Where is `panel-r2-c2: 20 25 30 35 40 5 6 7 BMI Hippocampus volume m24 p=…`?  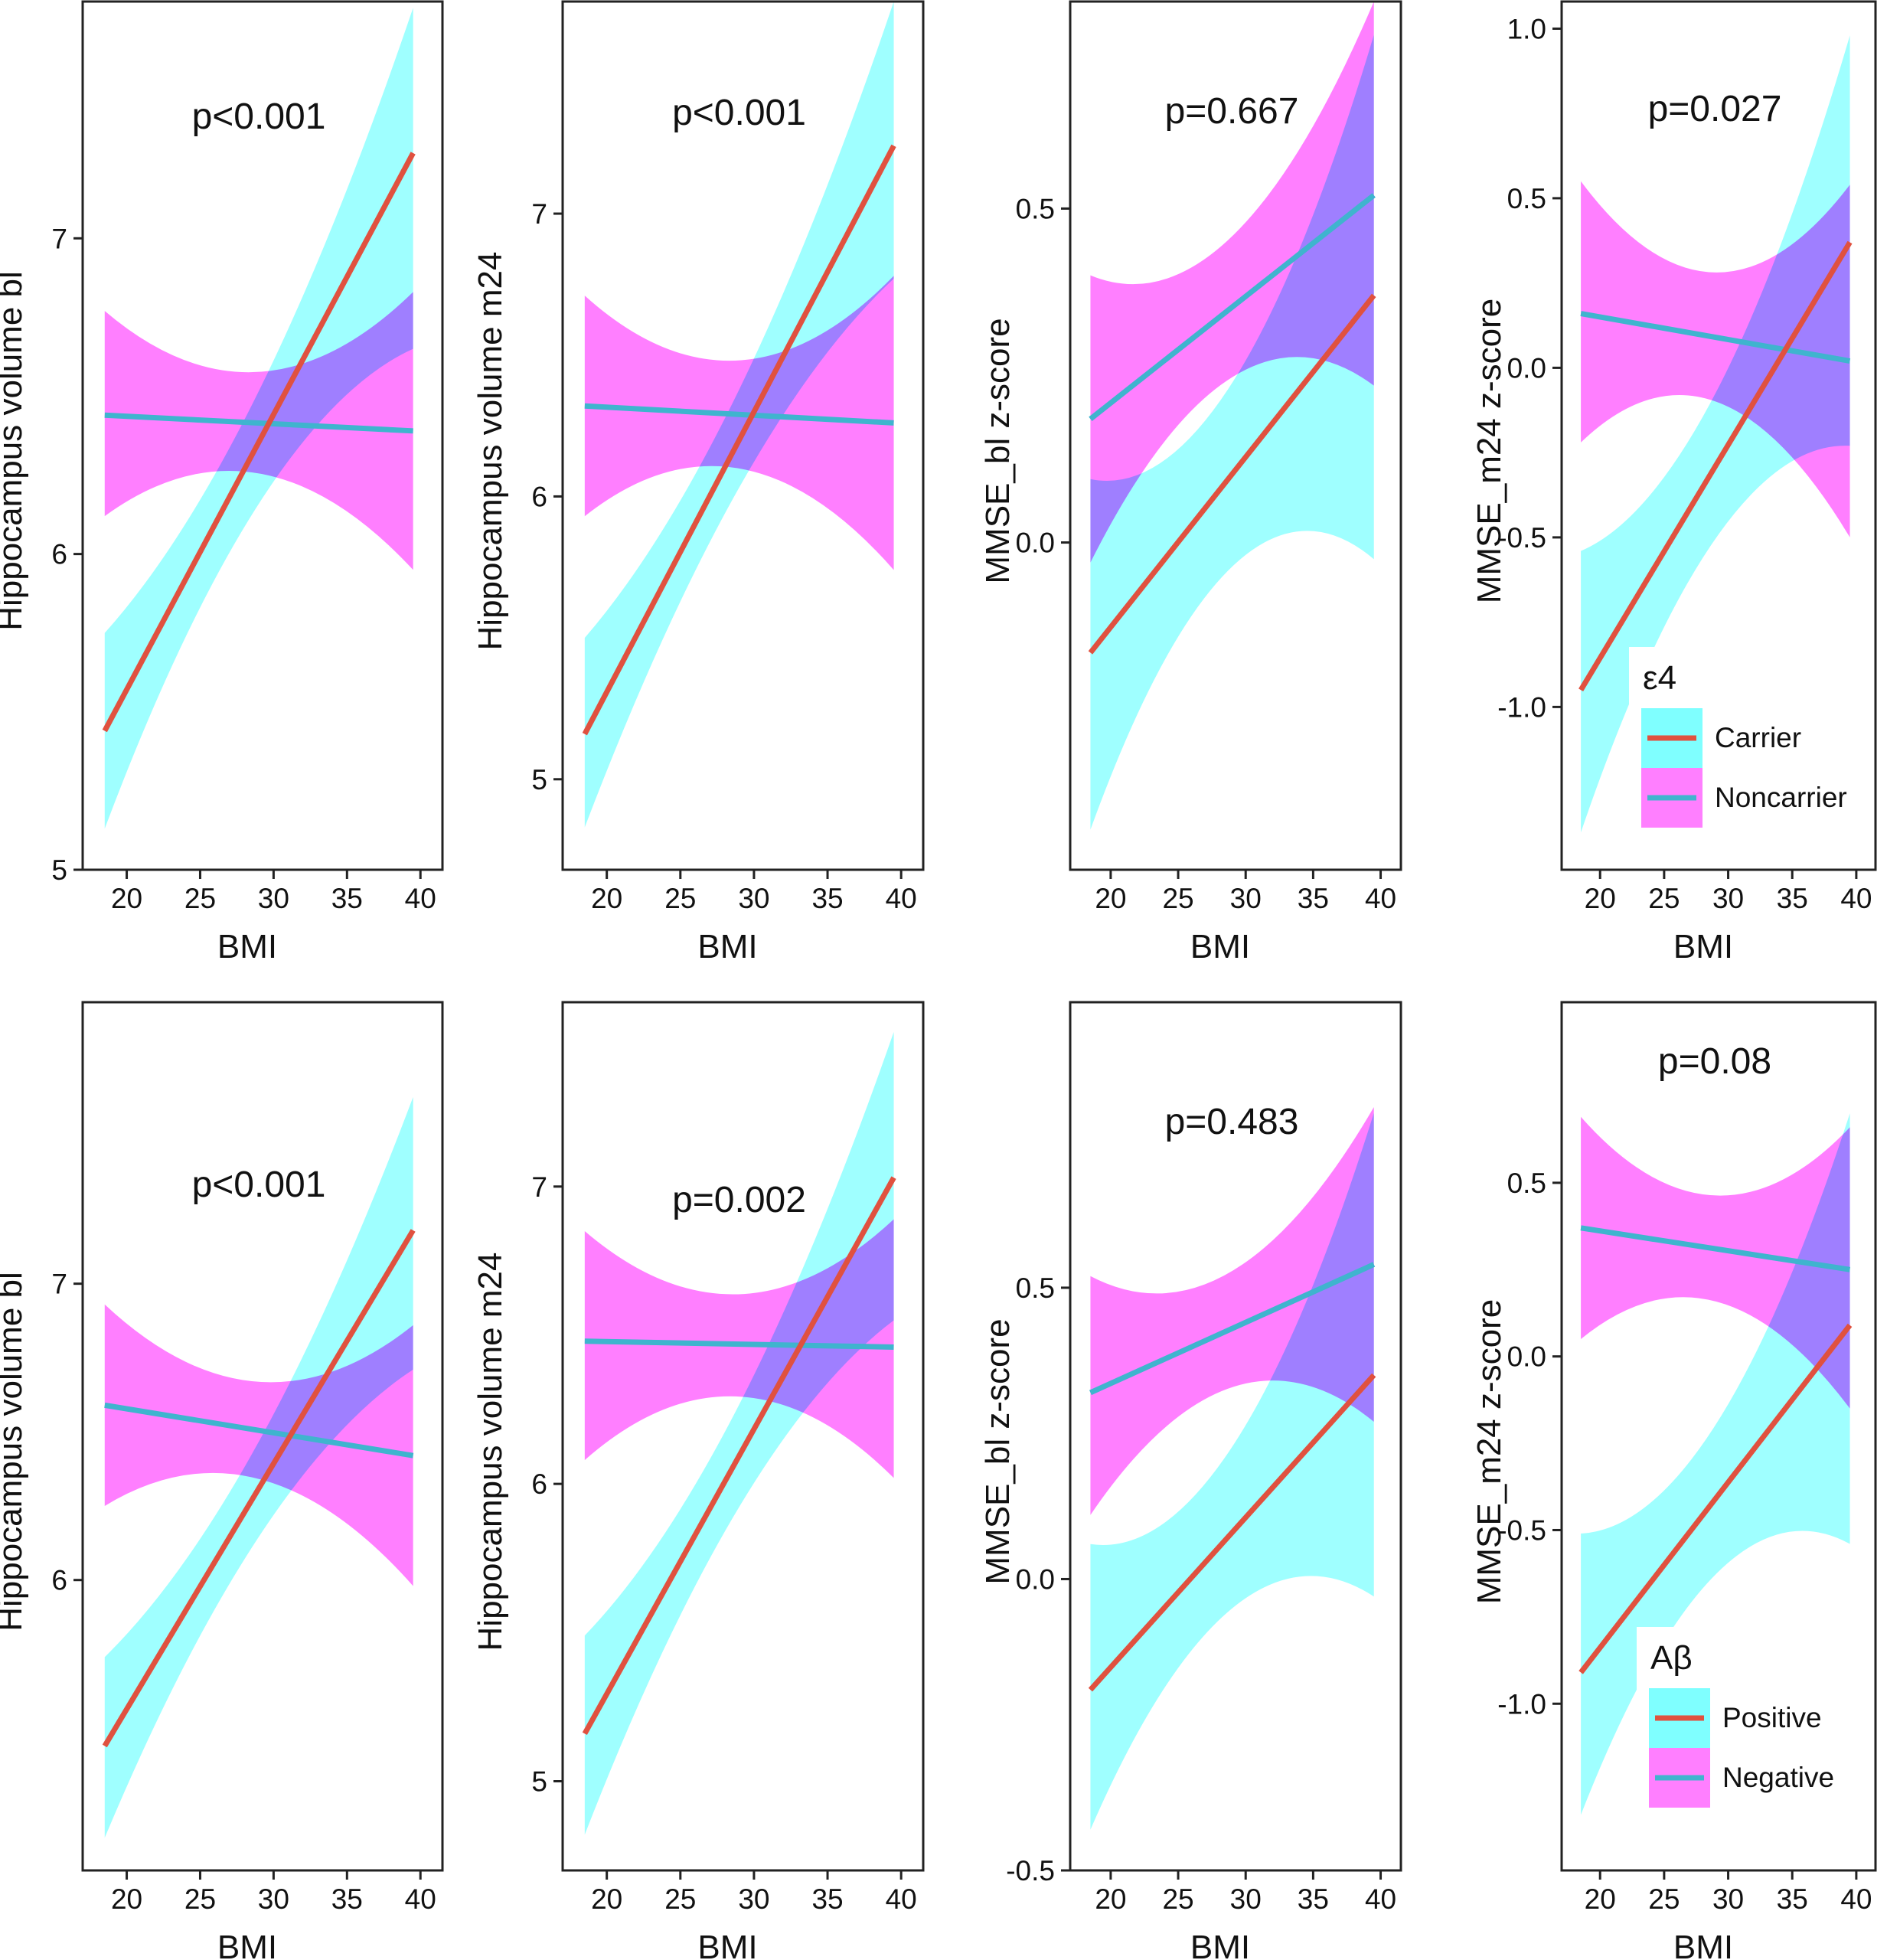 panel-r2-c2: 20 25 30 35 40 5 6 7 BMI Hippocampus volume m24 p=… is located at coordinates (698, 1480).